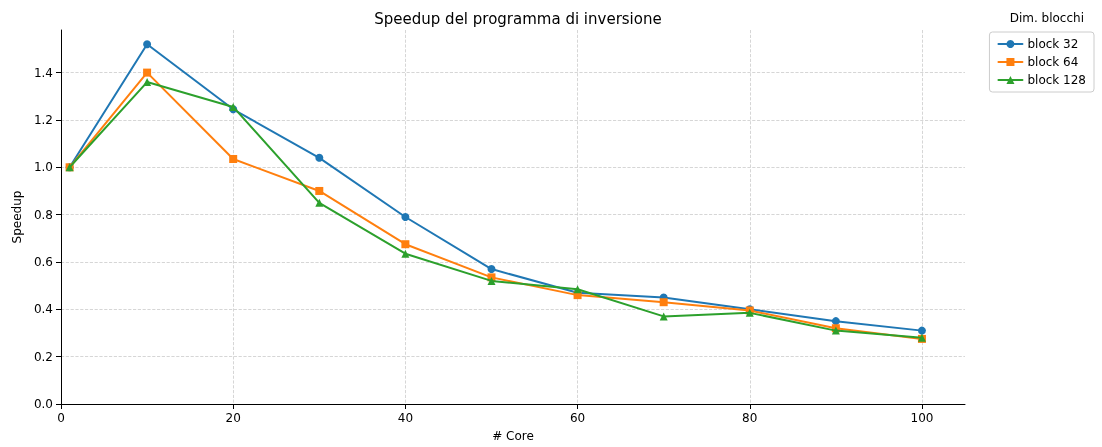  What do you see at coordinates (577, 418) in the screenshot?
I see `x-tick-label: 60` at bounding box center [577, 418].